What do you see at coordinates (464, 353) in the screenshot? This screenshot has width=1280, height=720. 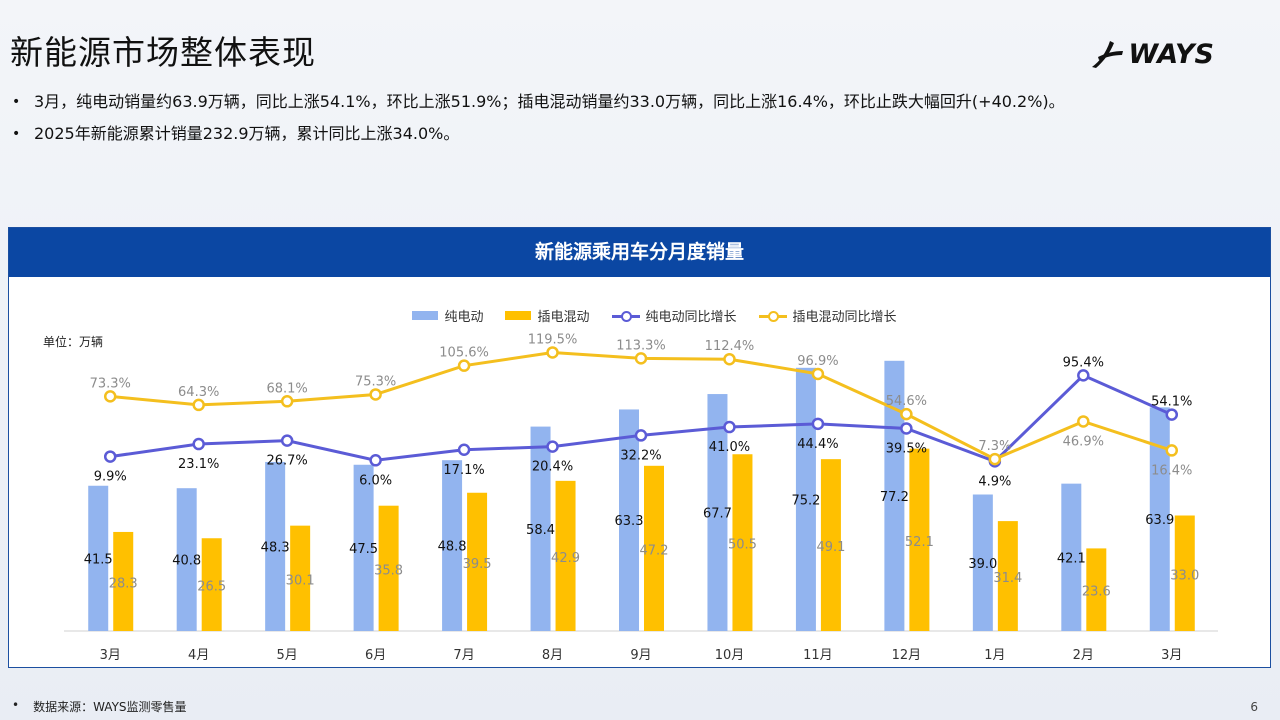 I see `label-phev-yoy: 105.6%` at bounding box center [464, 353].